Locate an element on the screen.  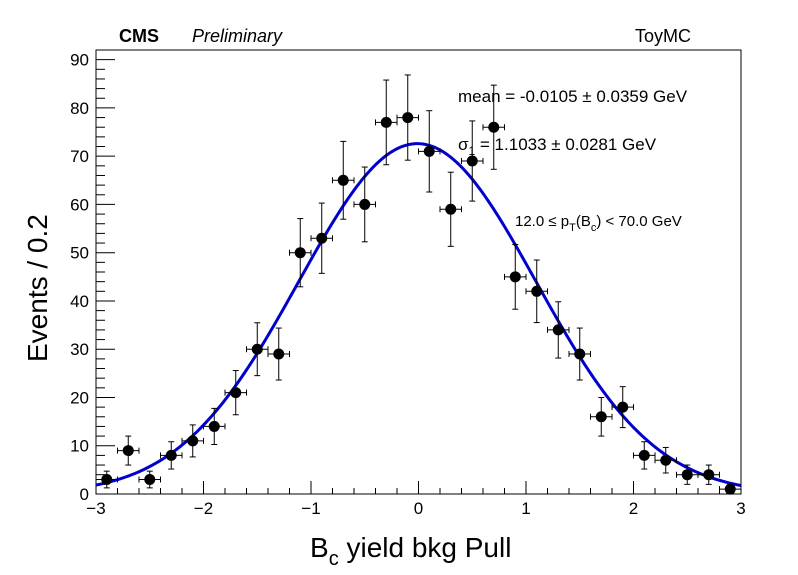
x-tick-label: 1 is located at coordinates (525, 508).